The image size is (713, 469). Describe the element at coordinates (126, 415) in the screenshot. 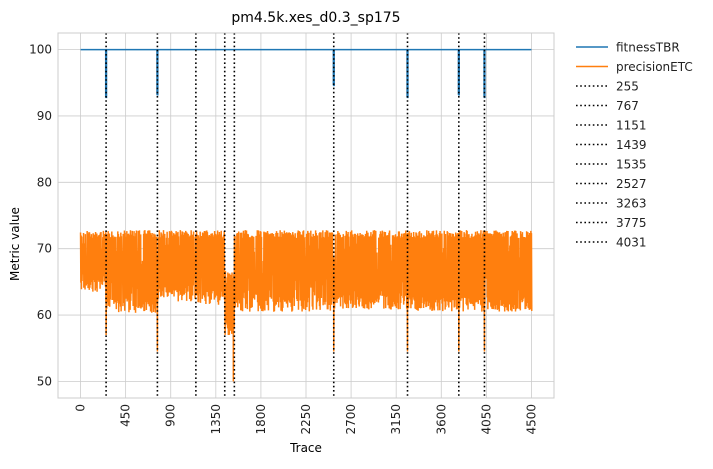

I see `x-tick-label: 450` at that location.